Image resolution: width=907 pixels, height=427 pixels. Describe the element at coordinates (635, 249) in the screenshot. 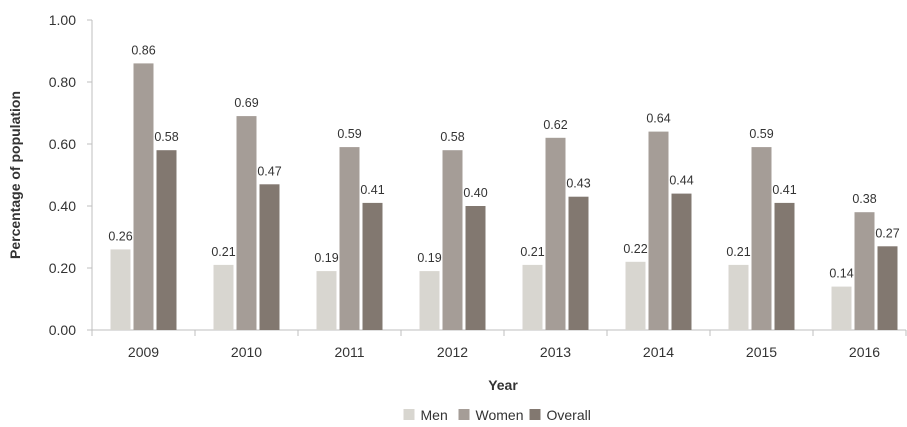

I see `data-label-men-2014: 0.22` at that location.